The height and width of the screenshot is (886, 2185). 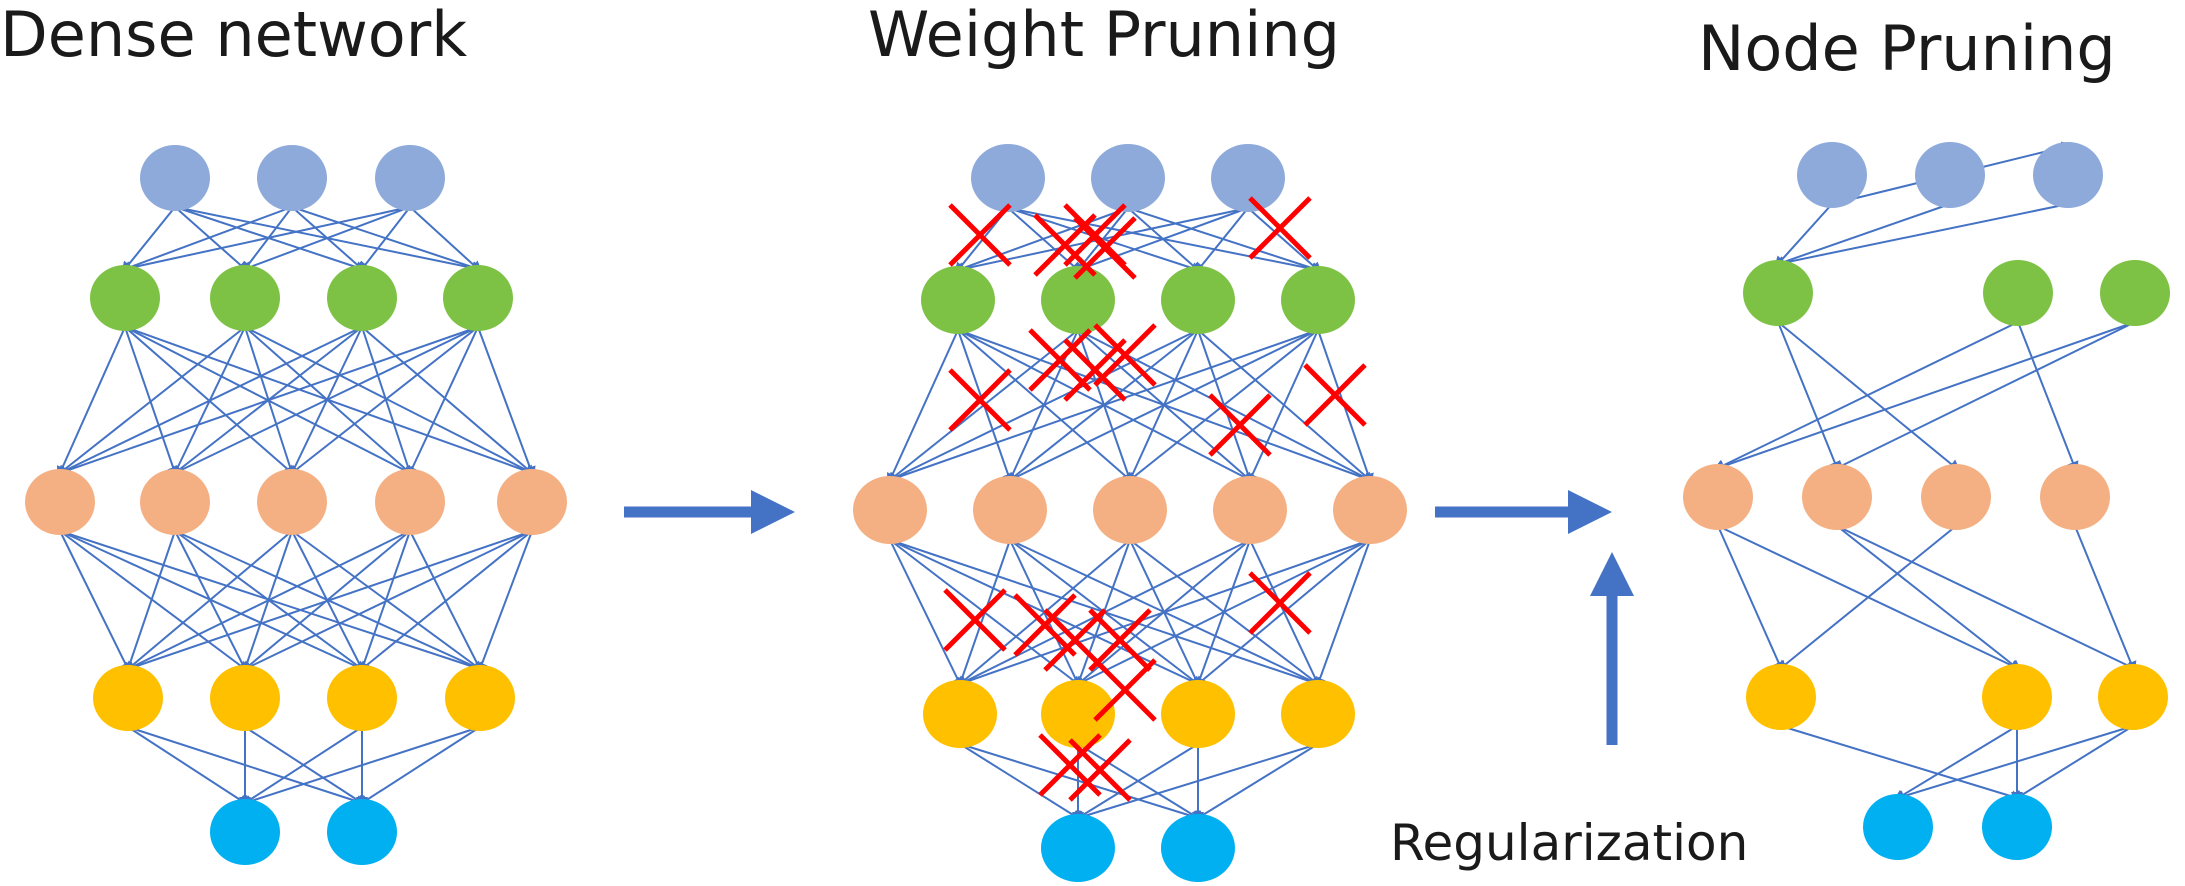 I want to click on title-dense-network: Dense network, so click(x=234, y=35).